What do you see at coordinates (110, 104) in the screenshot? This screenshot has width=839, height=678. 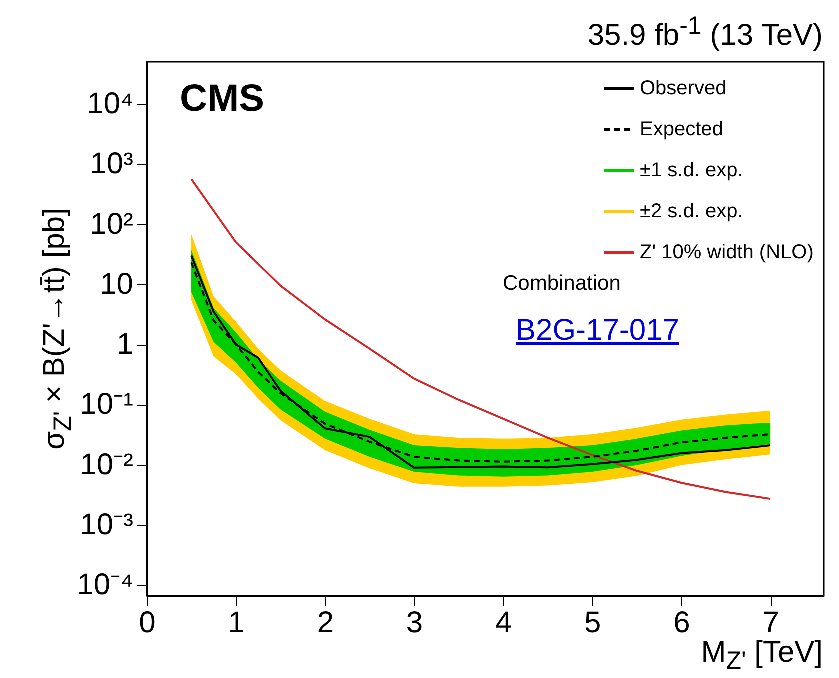 I see `y-tick-label: 10⁴` at bounding box center [110, 104].